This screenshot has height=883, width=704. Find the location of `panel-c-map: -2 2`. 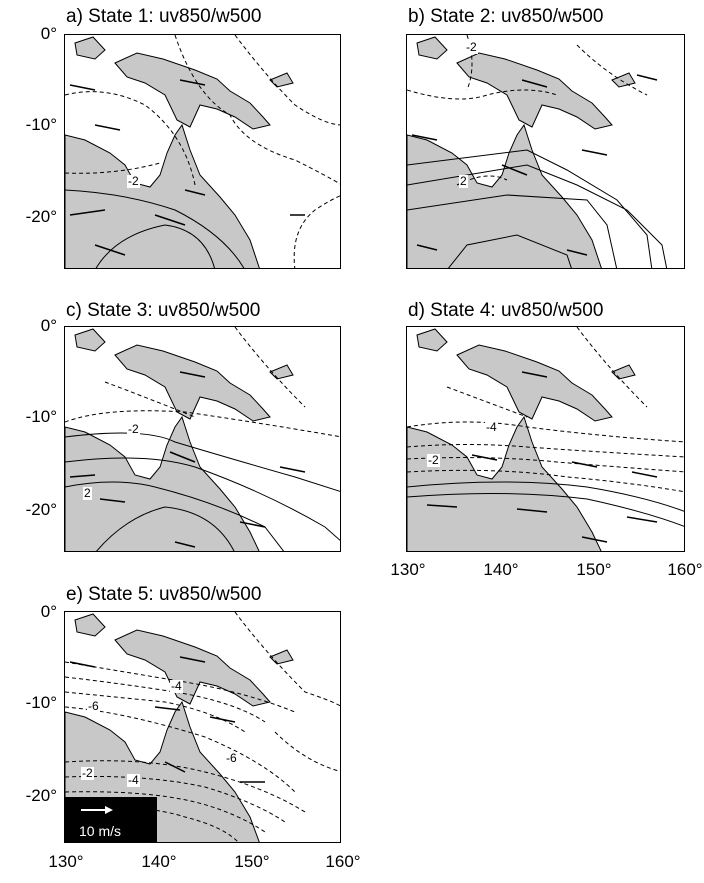

panel-c-map: -2 2 is located at coordinates (202, 439).